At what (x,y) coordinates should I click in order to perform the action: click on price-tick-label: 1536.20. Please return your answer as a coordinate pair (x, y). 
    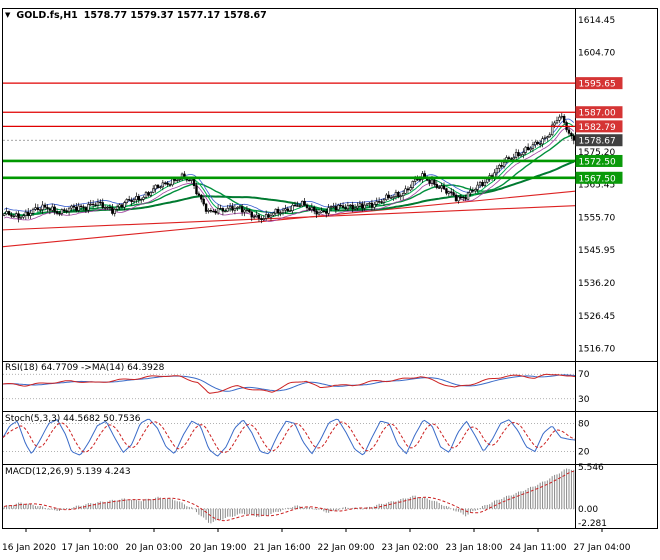
    Looking at the image, I should click on (596, 284).